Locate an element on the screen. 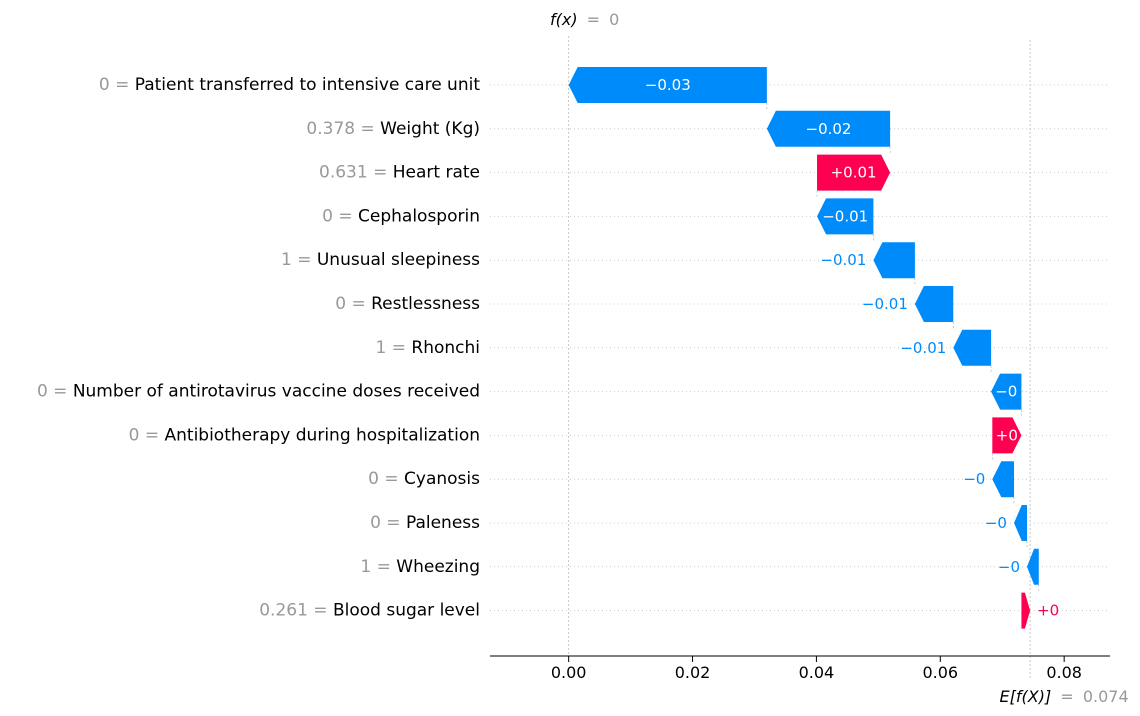 This screenshot has height=716, width=1140. ex-label: E[f(X)] is located at coordinates (1026, 696).